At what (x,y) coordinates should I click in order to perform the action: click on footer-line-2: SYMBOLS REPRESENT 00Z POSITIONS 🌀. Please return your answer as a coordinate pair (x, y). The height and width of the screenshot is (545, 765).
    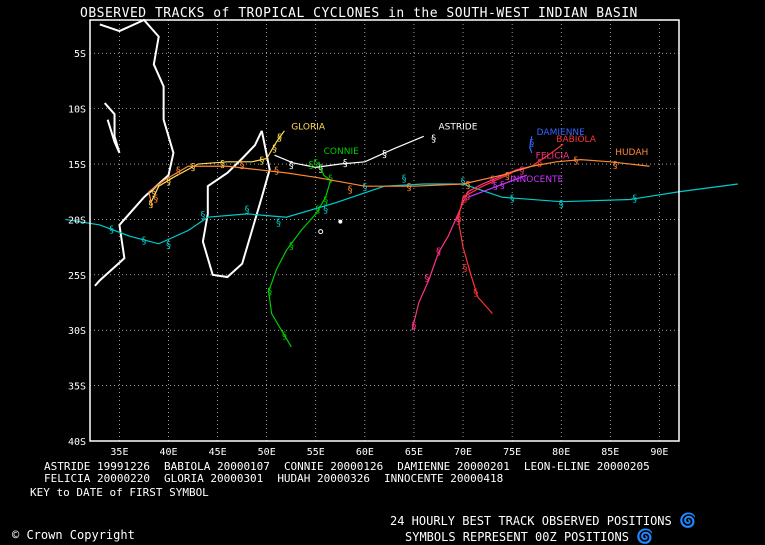
    Looking at the image, I should click on (529, 537).